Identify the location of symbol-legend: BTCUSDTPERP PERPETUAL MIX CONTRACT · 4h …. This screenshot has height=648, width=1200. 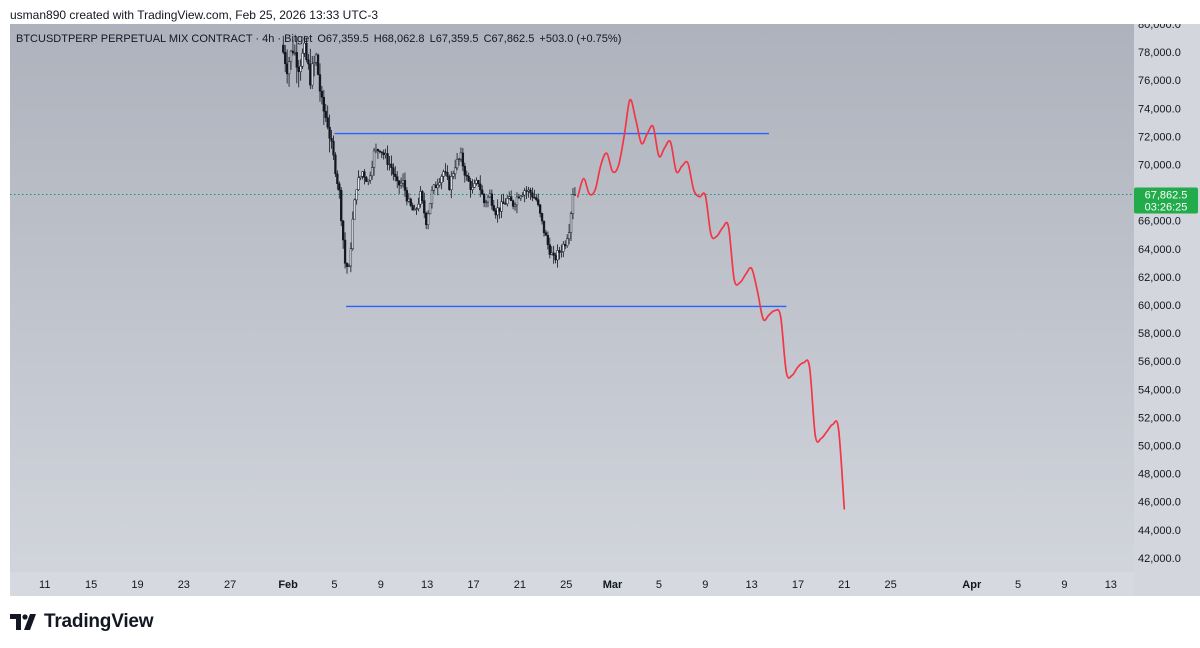
(319, 39).